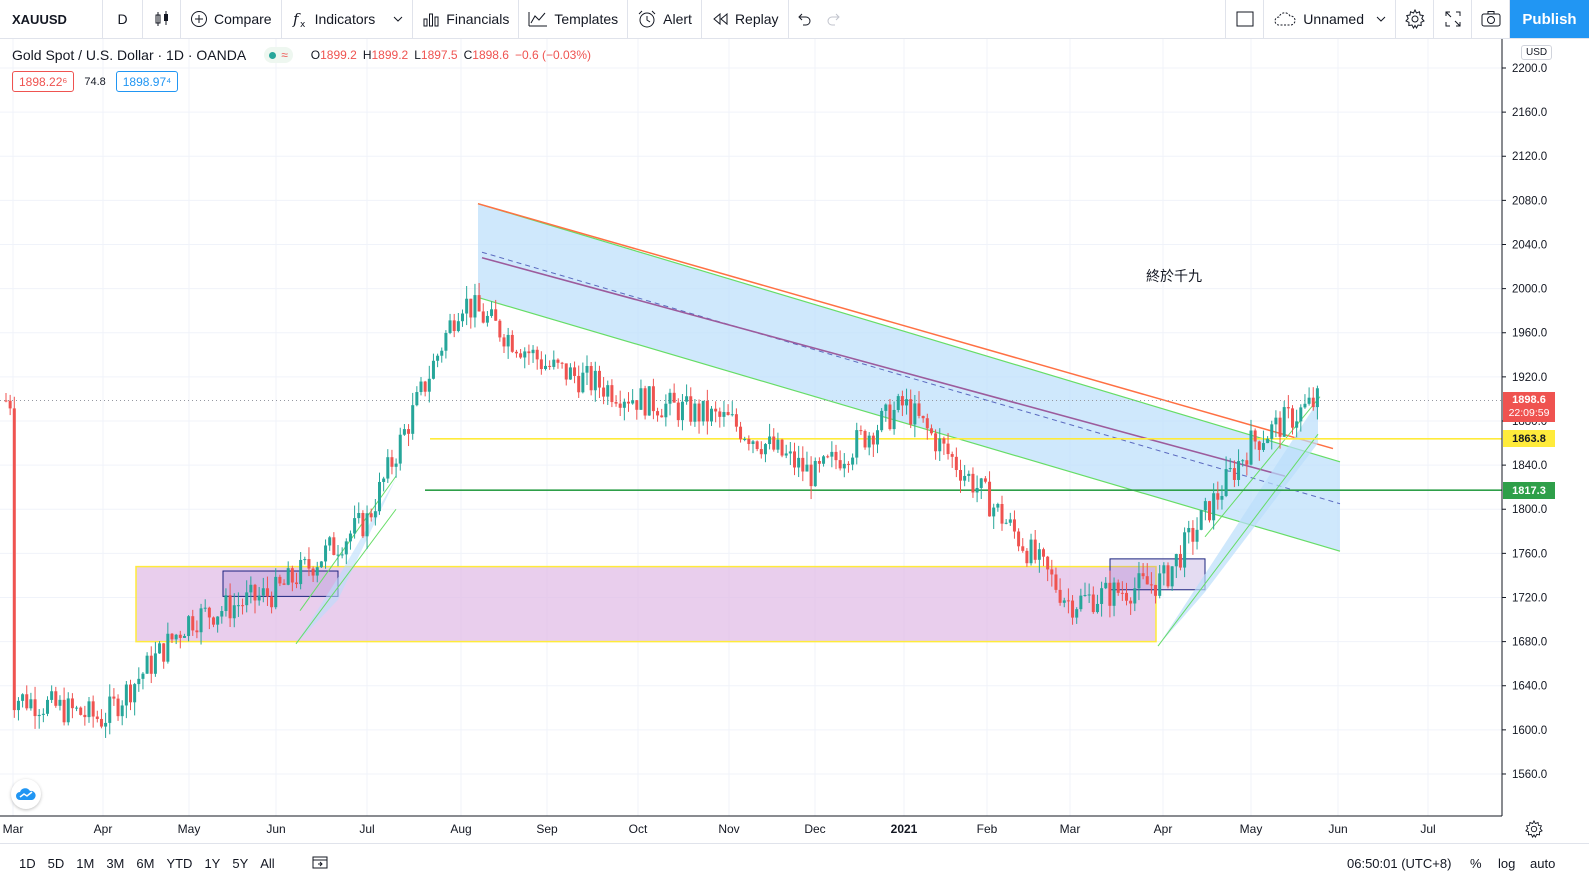 The image size is (1589, 893). I want to click on broker-logo, so click(26, 794).